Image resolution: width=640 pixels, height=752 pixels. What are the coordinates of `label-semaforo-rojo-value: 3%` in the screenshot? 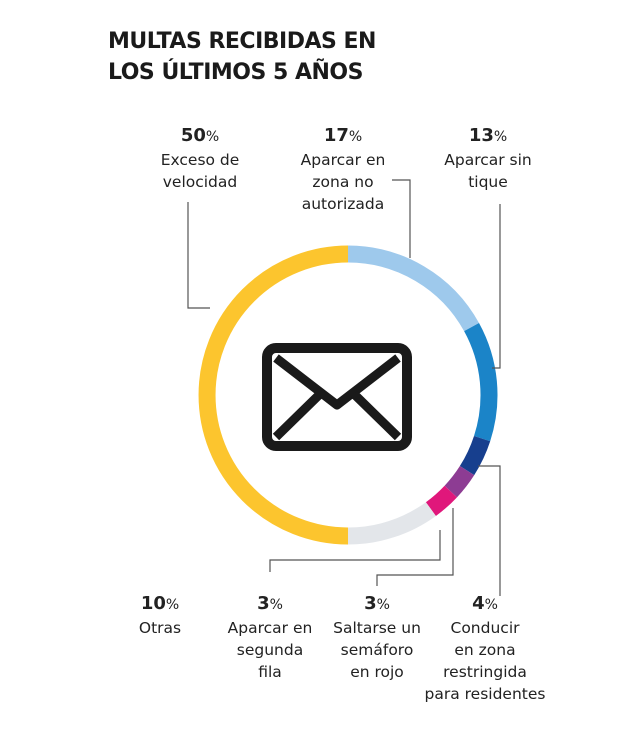 It's located at (377, 603).